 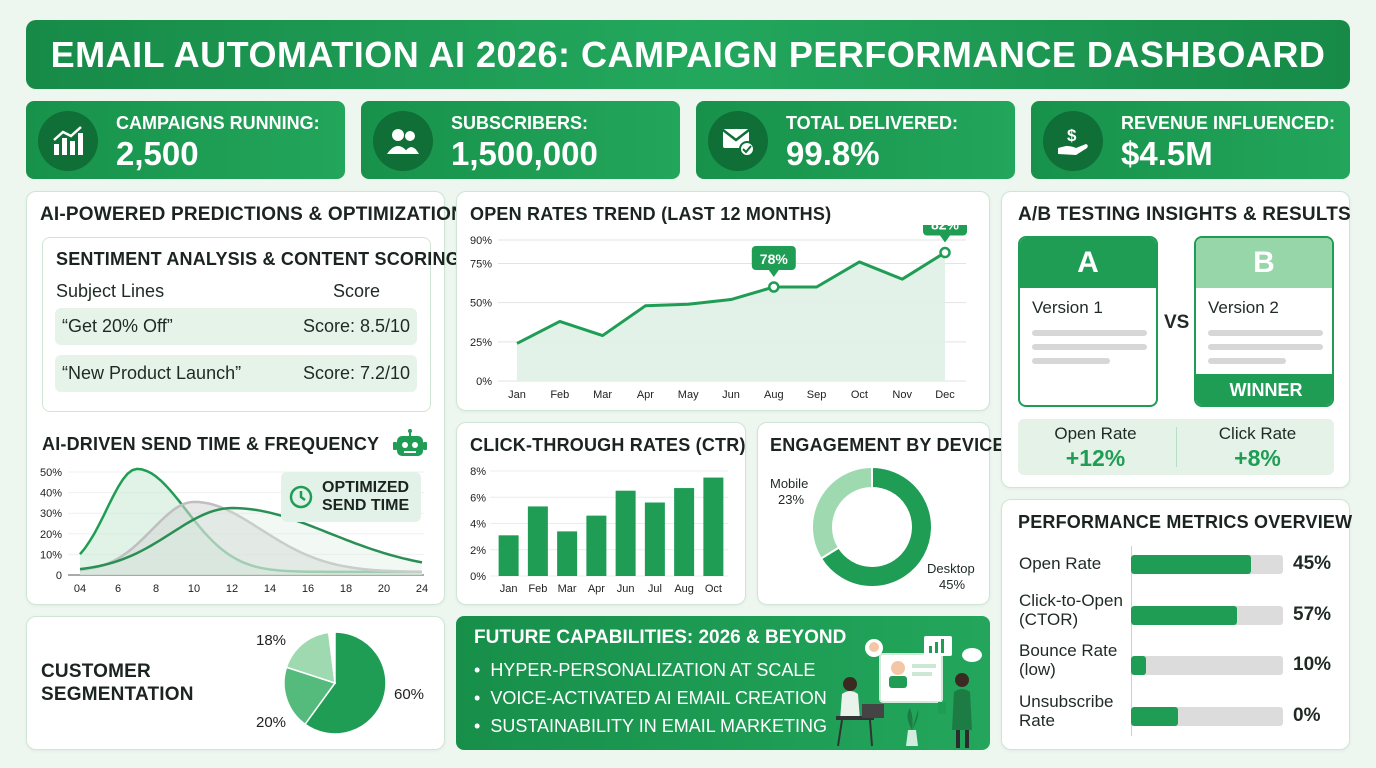 I want to click on future-item-text: SUSTAINABILITY IN EMAIL MARKETING, so click(x=659, y=726).